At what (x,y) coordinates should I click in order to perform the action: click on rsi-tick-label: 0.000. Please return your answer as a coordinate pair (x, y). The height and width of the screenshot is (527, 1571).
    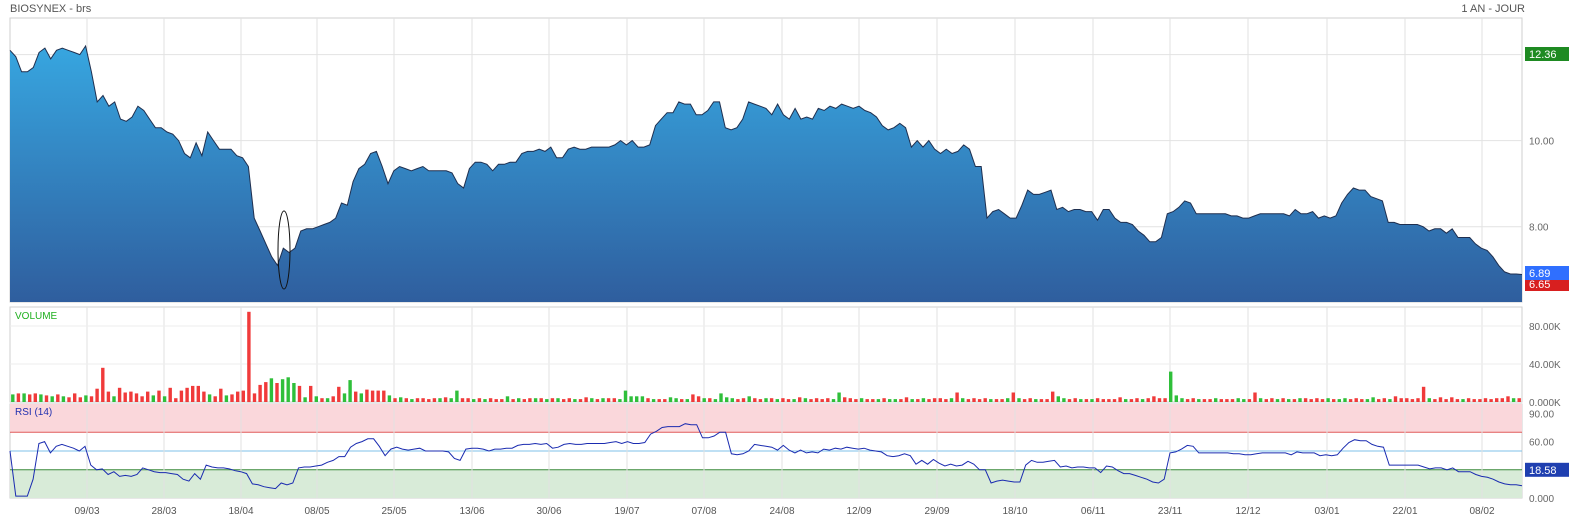
    Looking at the image, I should click on (1541, 499).